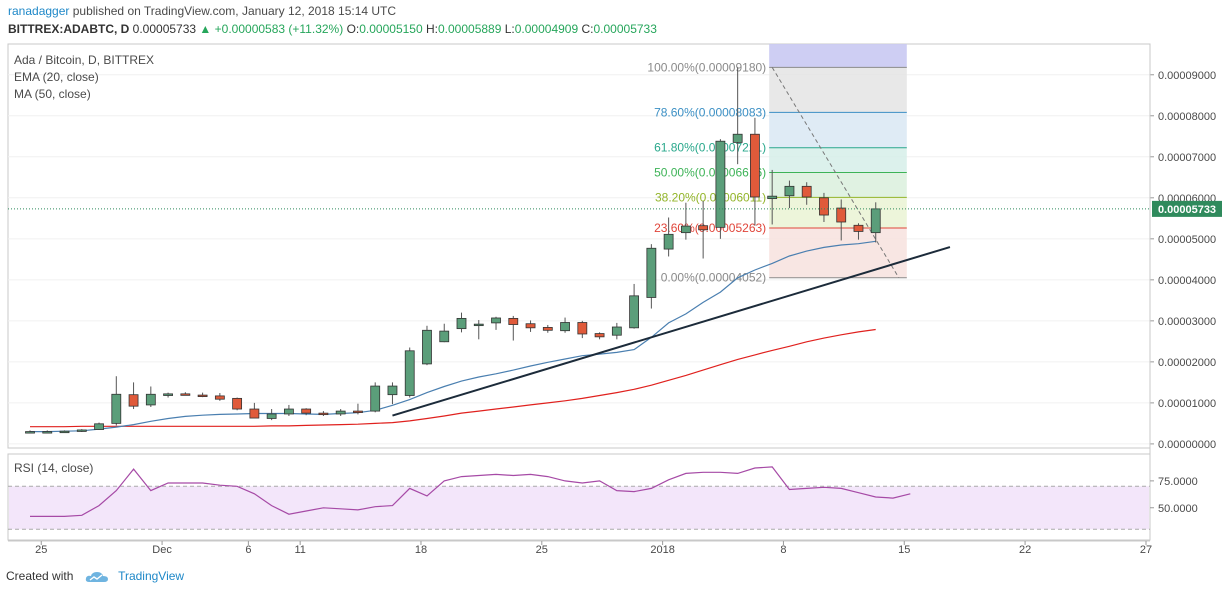 This screenshot has width=1230, height=594. Describe the element at coordinates (1187, 404) in the screenshot. I see `y-tick-label: 0.00001000` at that location.